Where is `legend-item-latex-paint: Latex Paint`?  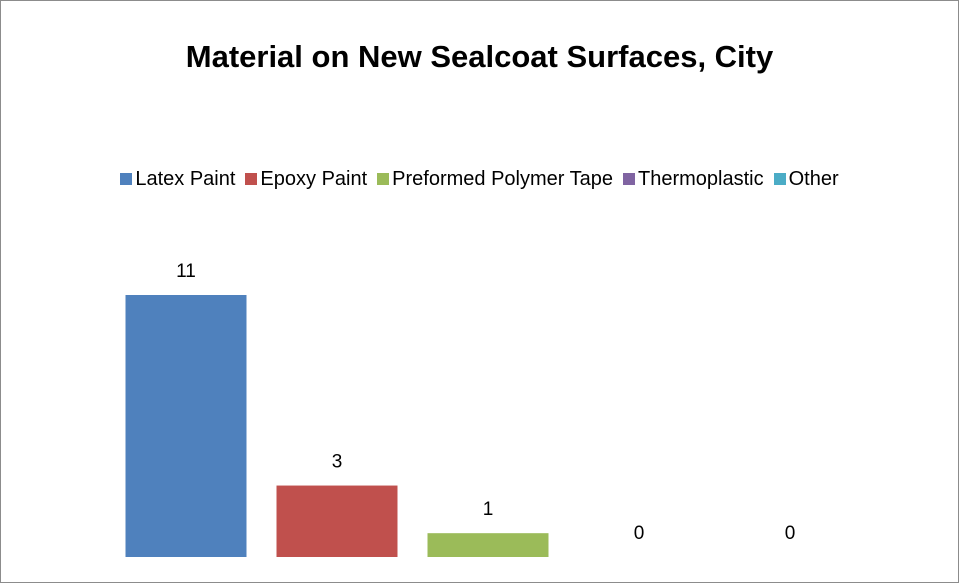 legend-item-latex-paint: Latex Paint is located at coordinates (177, 179).